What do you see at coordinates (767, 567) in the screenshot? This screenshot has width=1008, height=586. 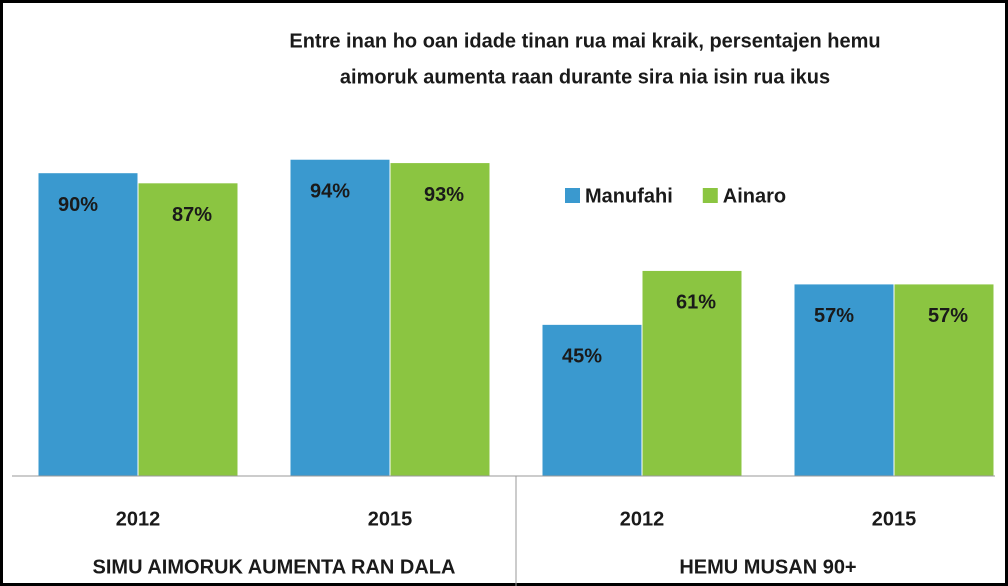 I see `group-label: HEMU MUSAN 90+` at bounding box center [767, 567].